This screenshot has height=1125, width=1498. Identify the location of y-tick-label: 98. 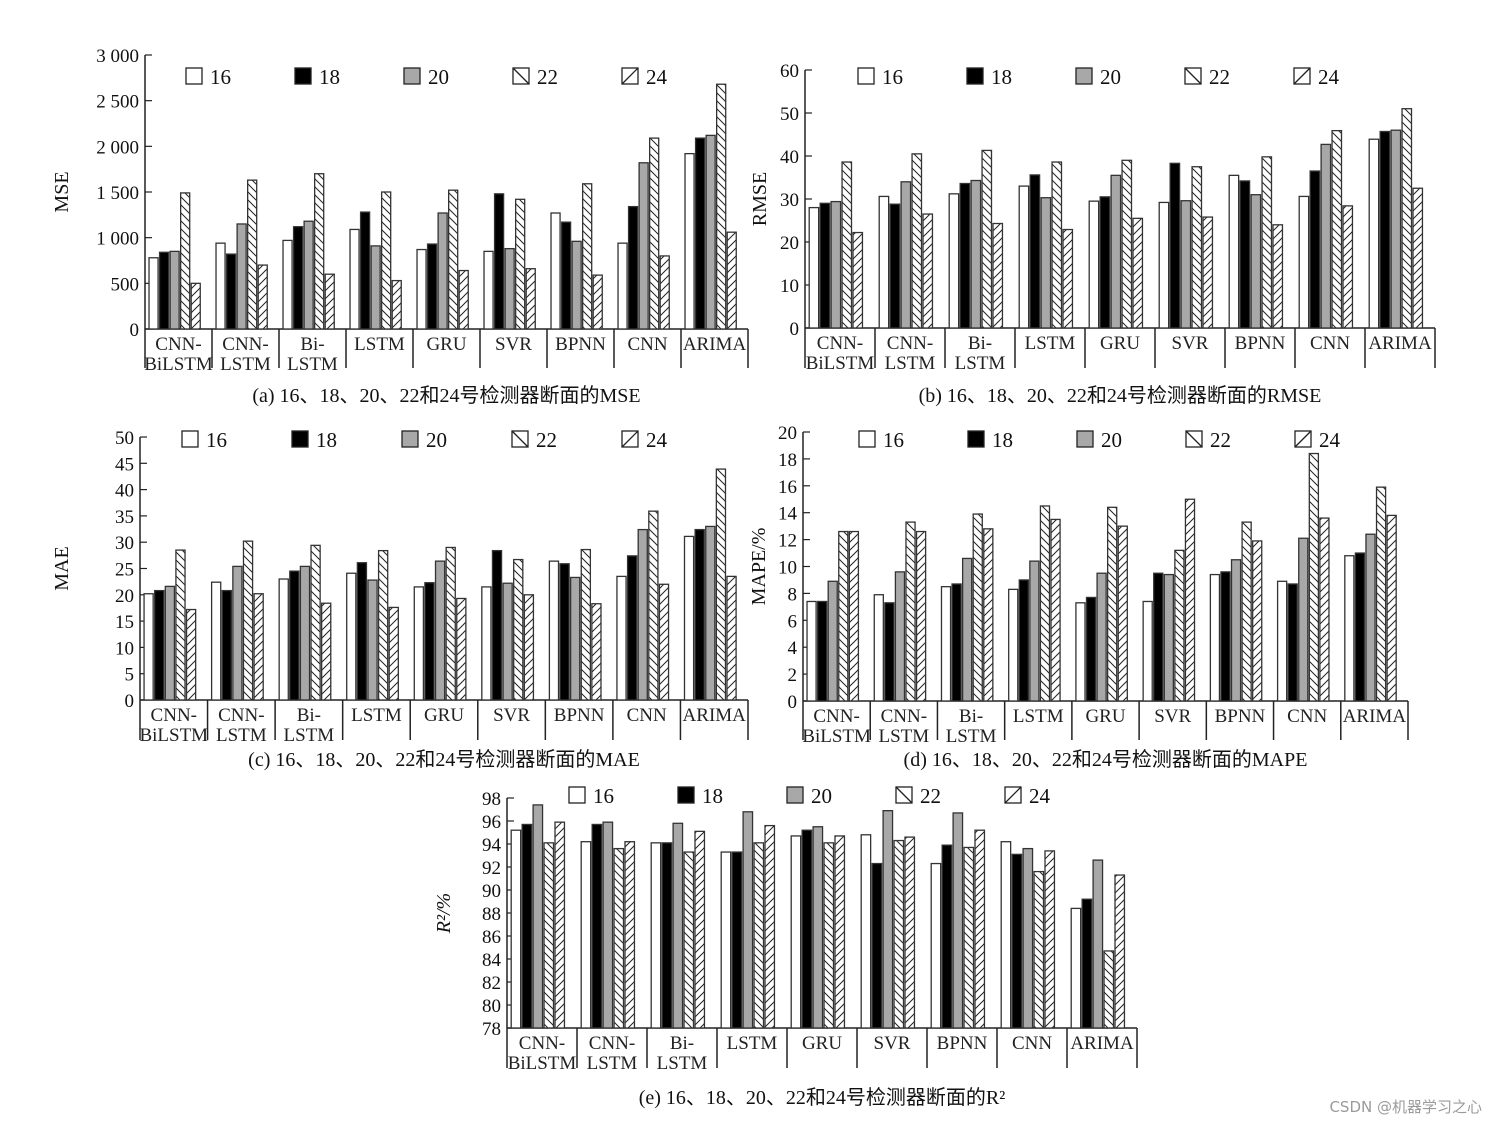
(491, 799).